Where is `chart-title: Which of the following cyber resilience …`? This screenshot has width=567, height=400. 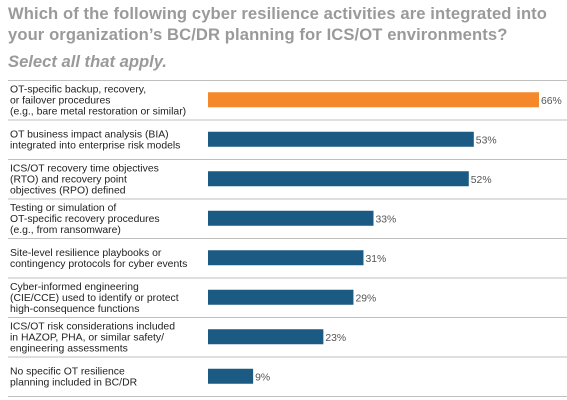
chart-title: Which of the following cyber resilience … is located at coordinates (278, 24).